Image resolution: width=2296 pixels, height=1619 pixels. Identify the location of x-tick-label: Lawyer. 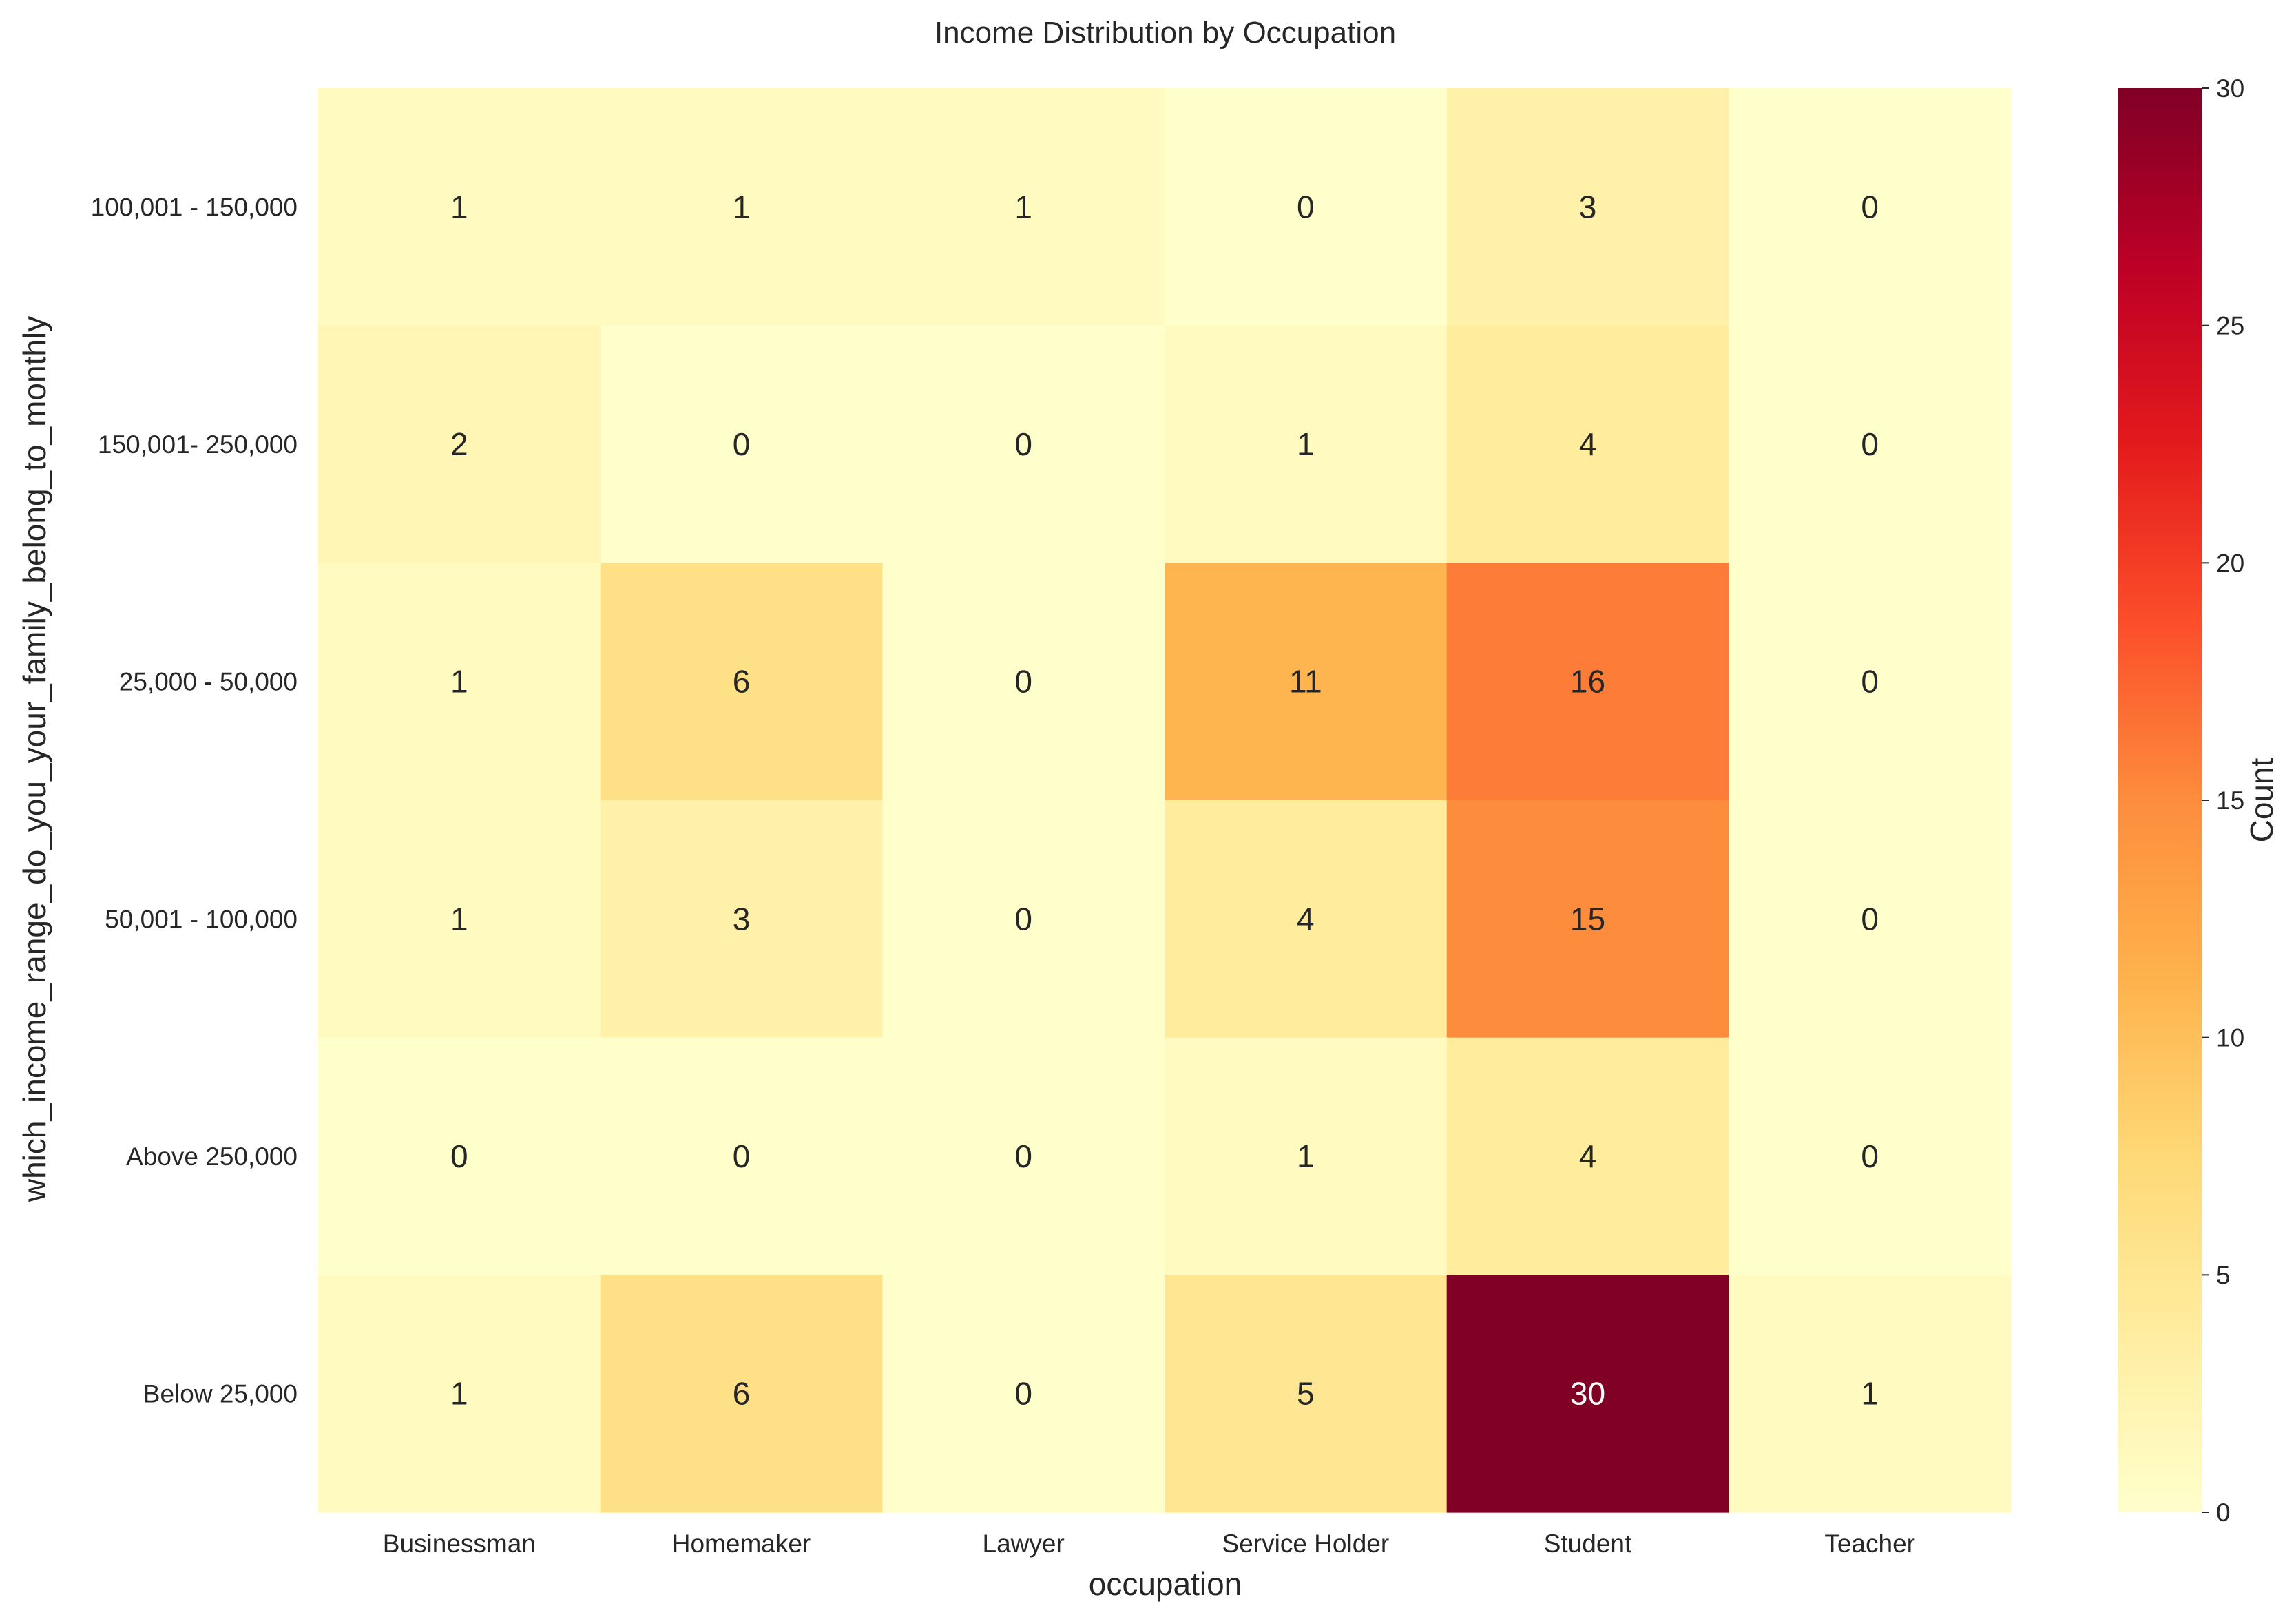
(1024, 1543).